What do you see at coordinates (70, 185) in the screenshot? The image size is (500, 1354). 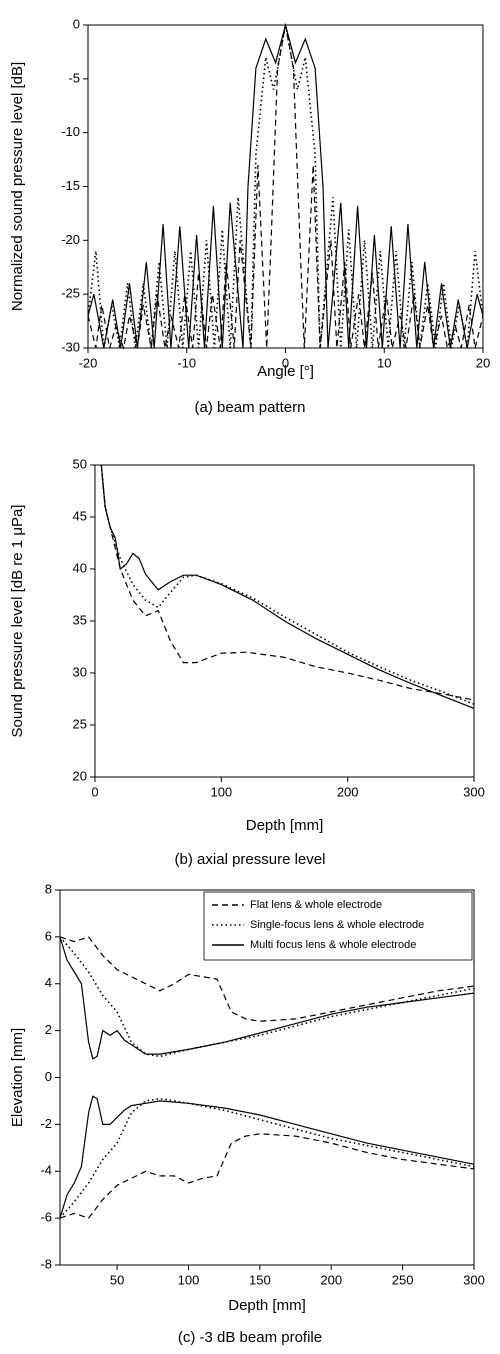 I see `y-tick-label: -15` at bounding box center [70, 185].